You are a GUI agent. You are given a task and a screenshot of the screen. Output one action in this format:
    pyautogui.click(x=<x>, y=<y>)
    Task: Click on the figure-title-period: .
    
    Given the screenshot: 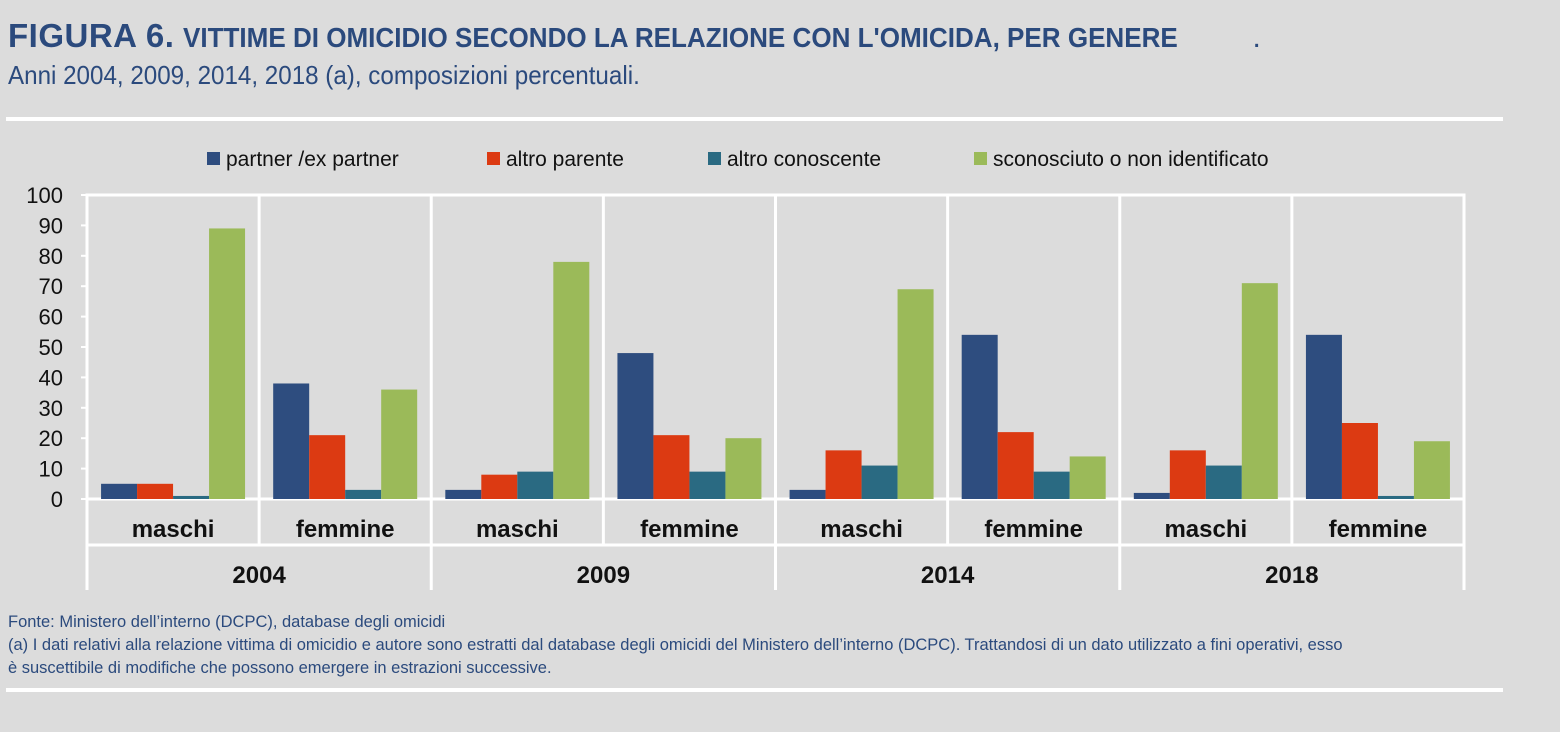 What is the action you would take?
    pyautogui.click(x=1256, y=37)
    